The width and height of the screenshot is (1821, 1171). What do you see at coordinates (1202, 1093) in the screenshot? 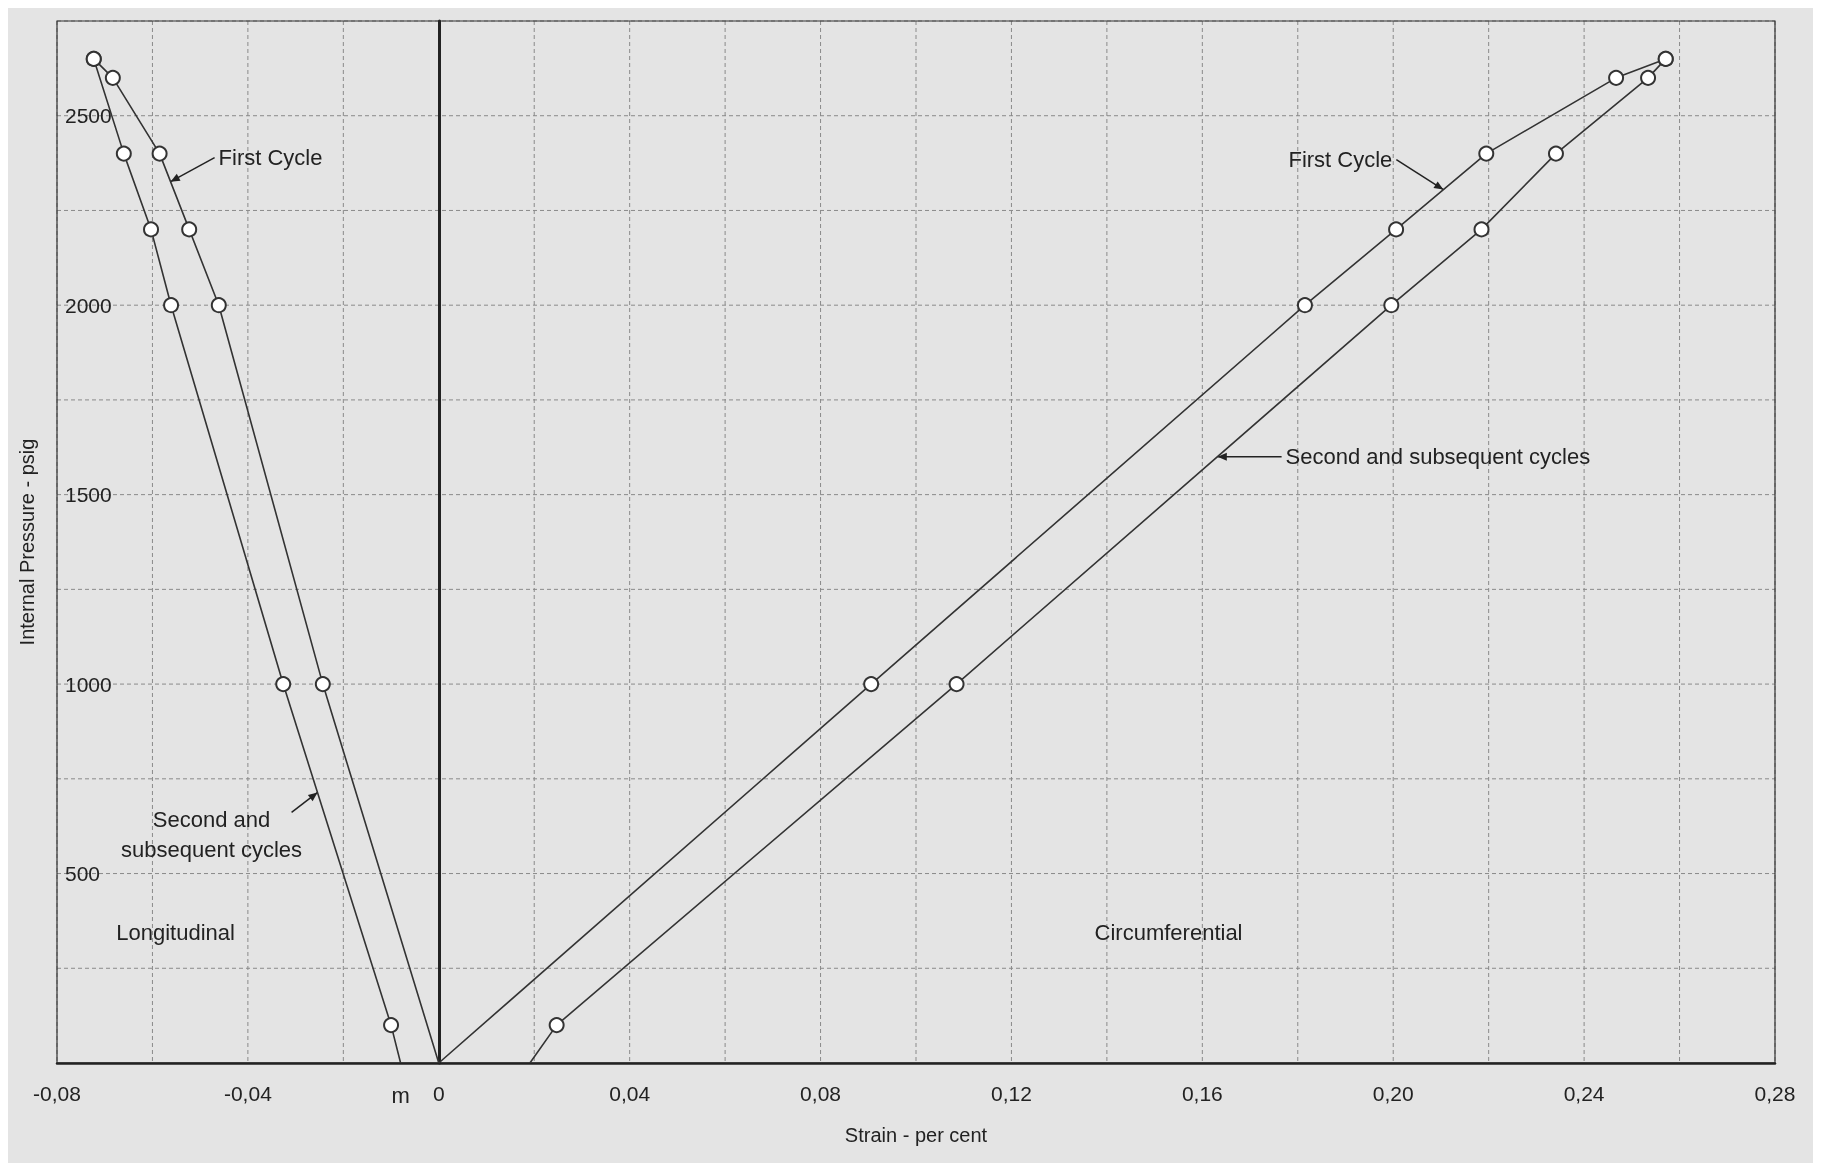
I see `x-tick-label: 0,16` at bounding box center [1202, 1093].